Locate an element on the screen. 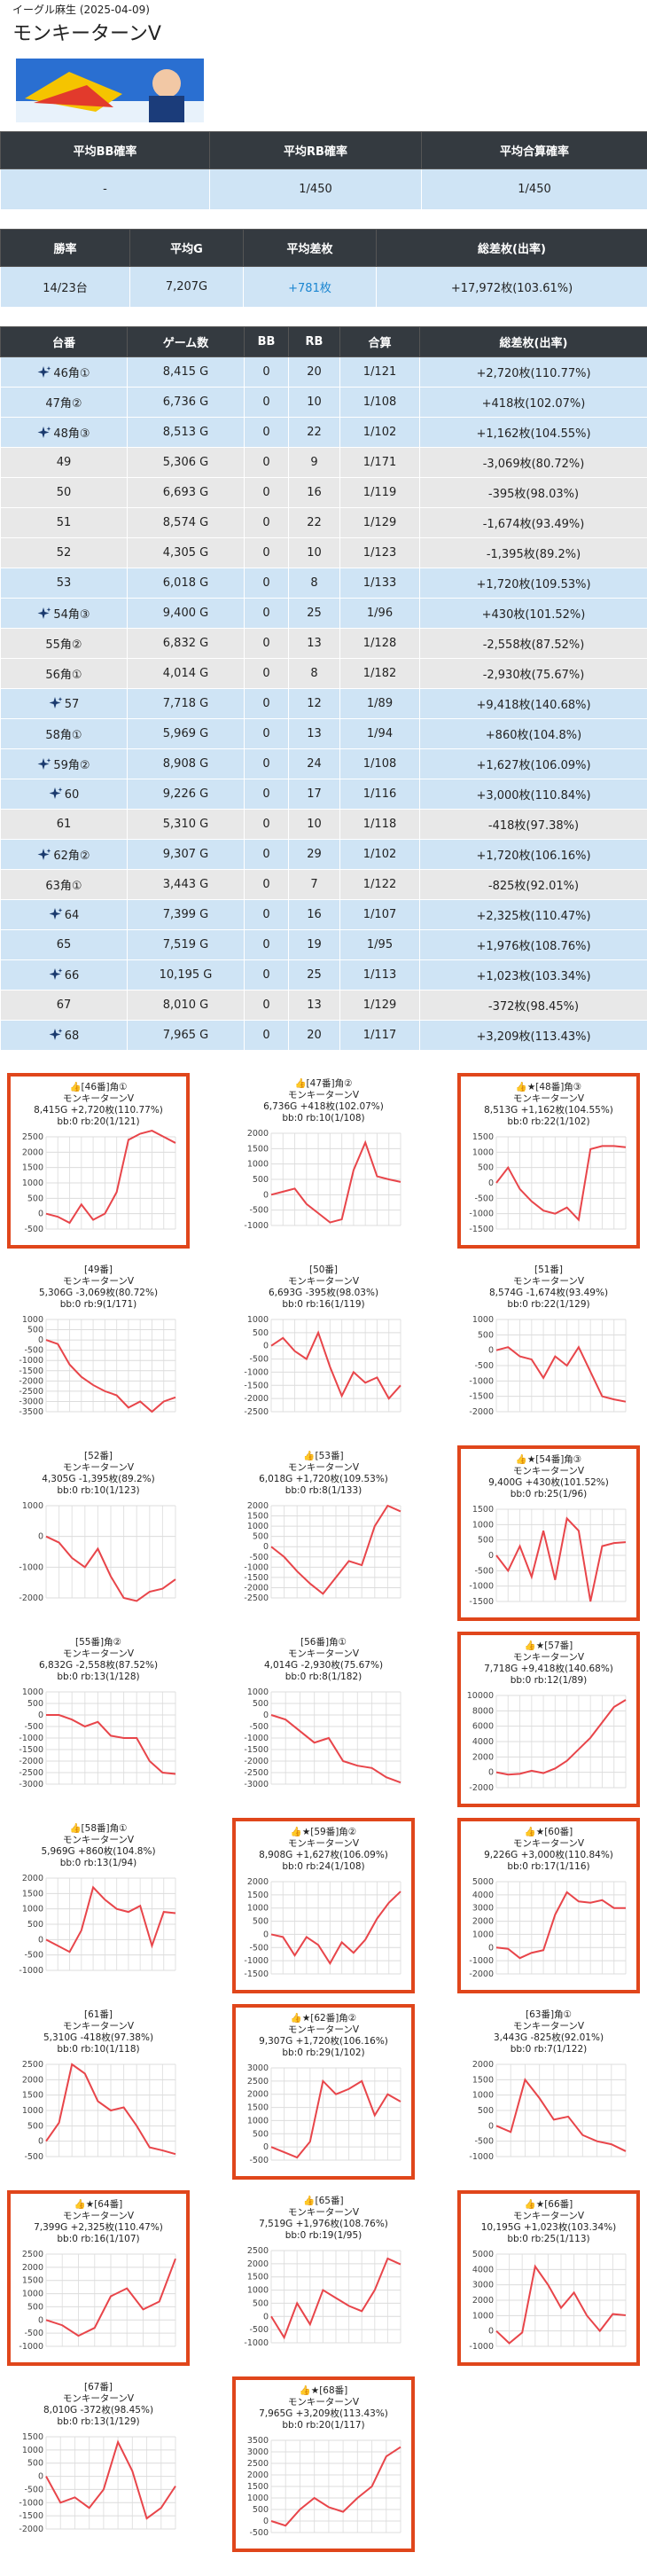 This screenshot has height=2576, width=647. y-tick-label: 3500 is located at coordinates (258, 2441).